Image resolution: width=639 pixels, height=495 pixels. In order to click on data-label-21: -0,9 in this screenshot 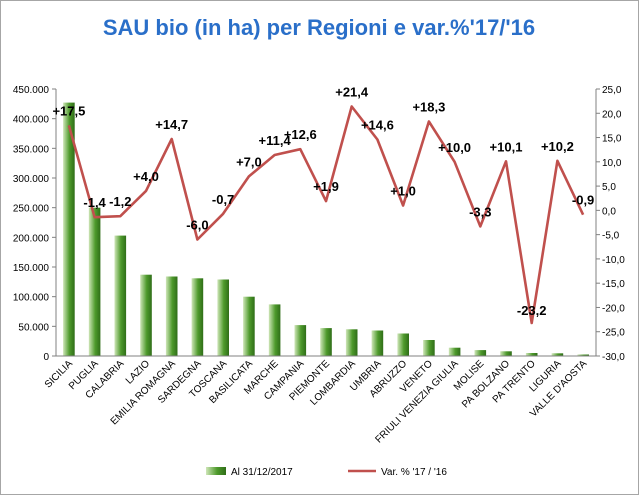, I will do `click(583, 200)`.